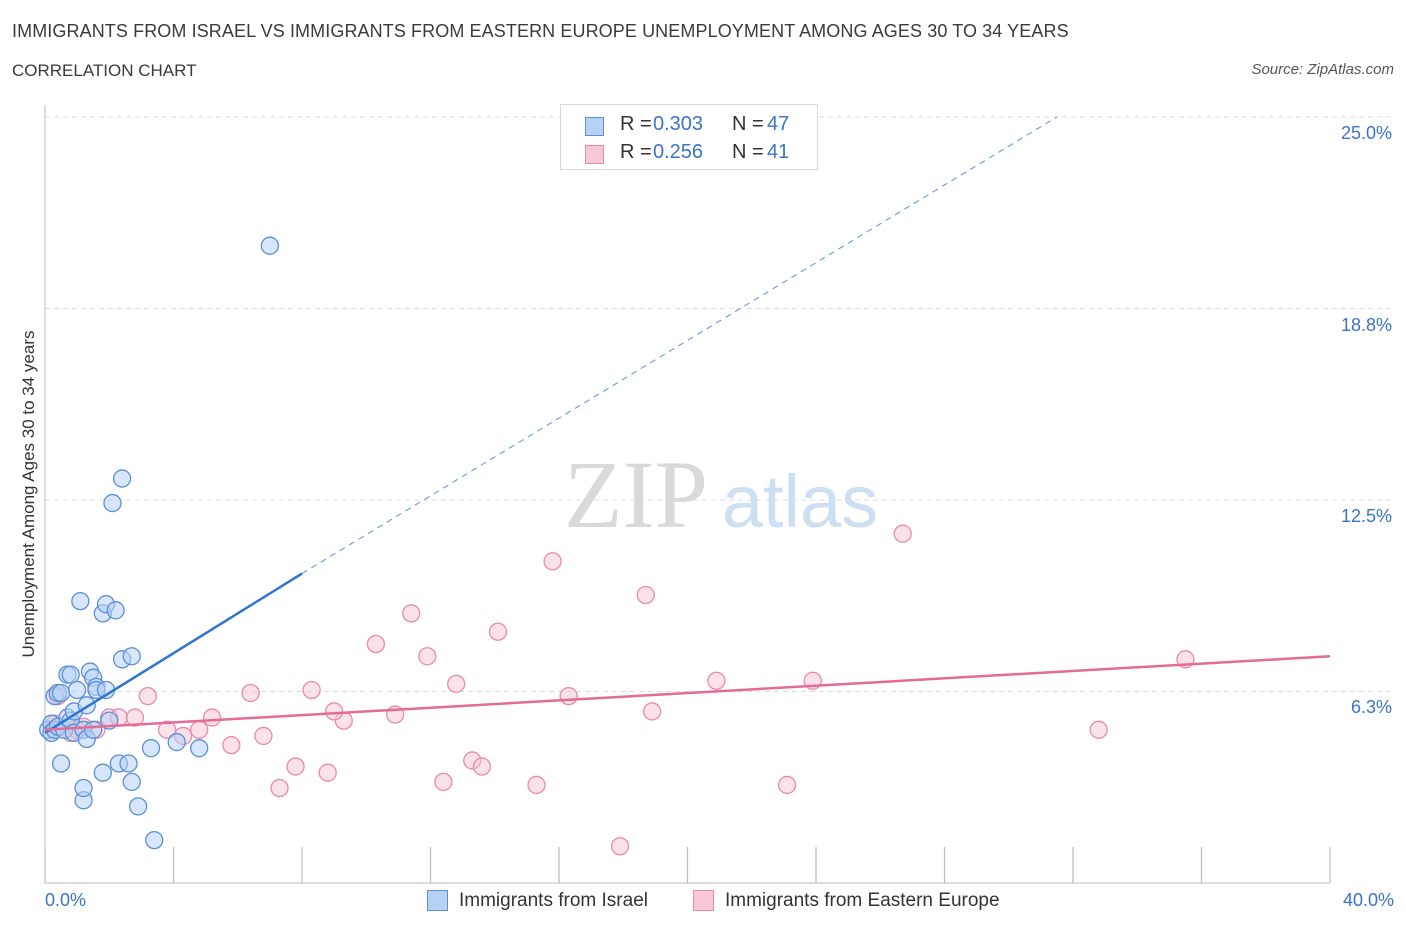 The height and width of the screenshot is (930, 1406). Describe the element at coordinates (862, 900) in the screenshot. I see `legend-label-eastern-europe: Immigrants from Eastern Europe` at that location.